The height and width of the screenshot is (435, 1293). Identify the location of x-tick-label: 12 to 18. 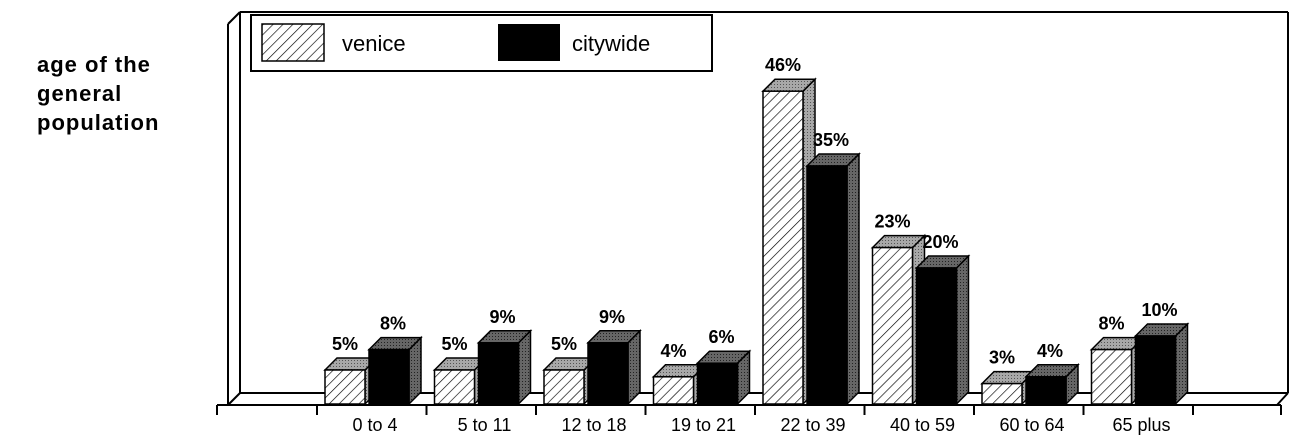
(593, 425).